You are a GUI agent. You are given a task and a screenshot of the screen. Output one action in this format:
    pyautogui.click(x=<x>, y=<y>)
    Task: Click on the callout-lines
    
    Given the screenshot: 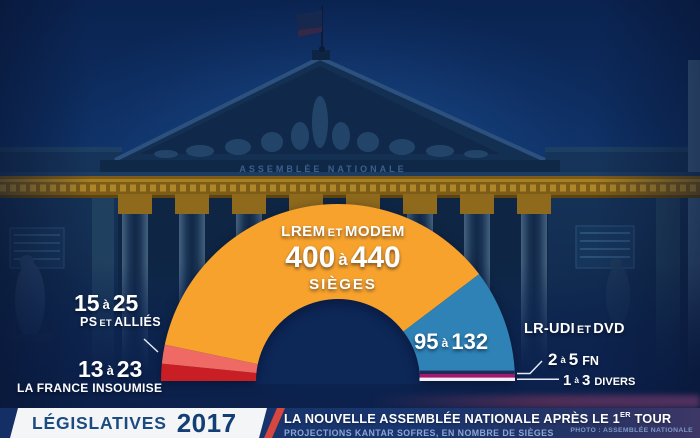 What is the action you would take?
    pyautogui.click(x=351, y=359)
    